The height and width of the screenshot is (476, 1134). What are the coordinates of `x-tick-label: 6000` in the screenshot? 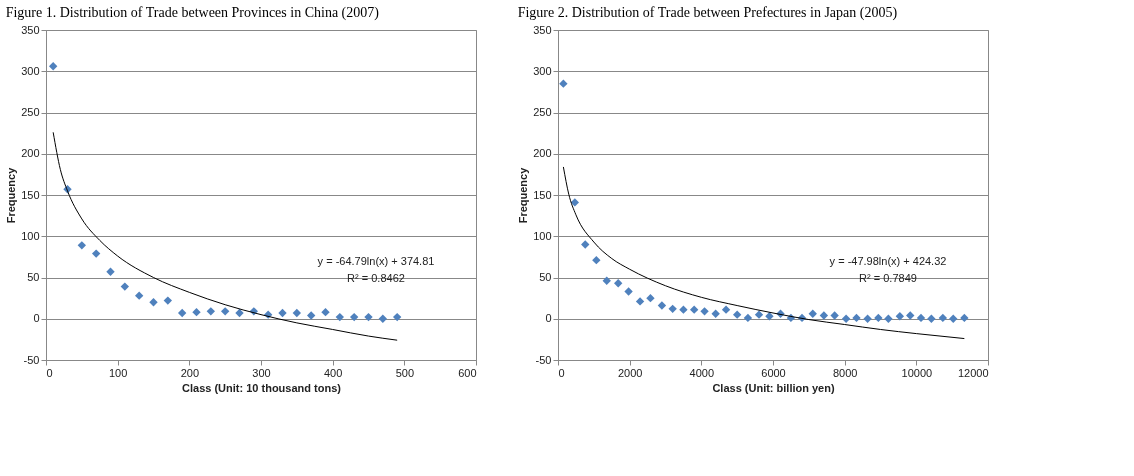 It's located at (773, 372).